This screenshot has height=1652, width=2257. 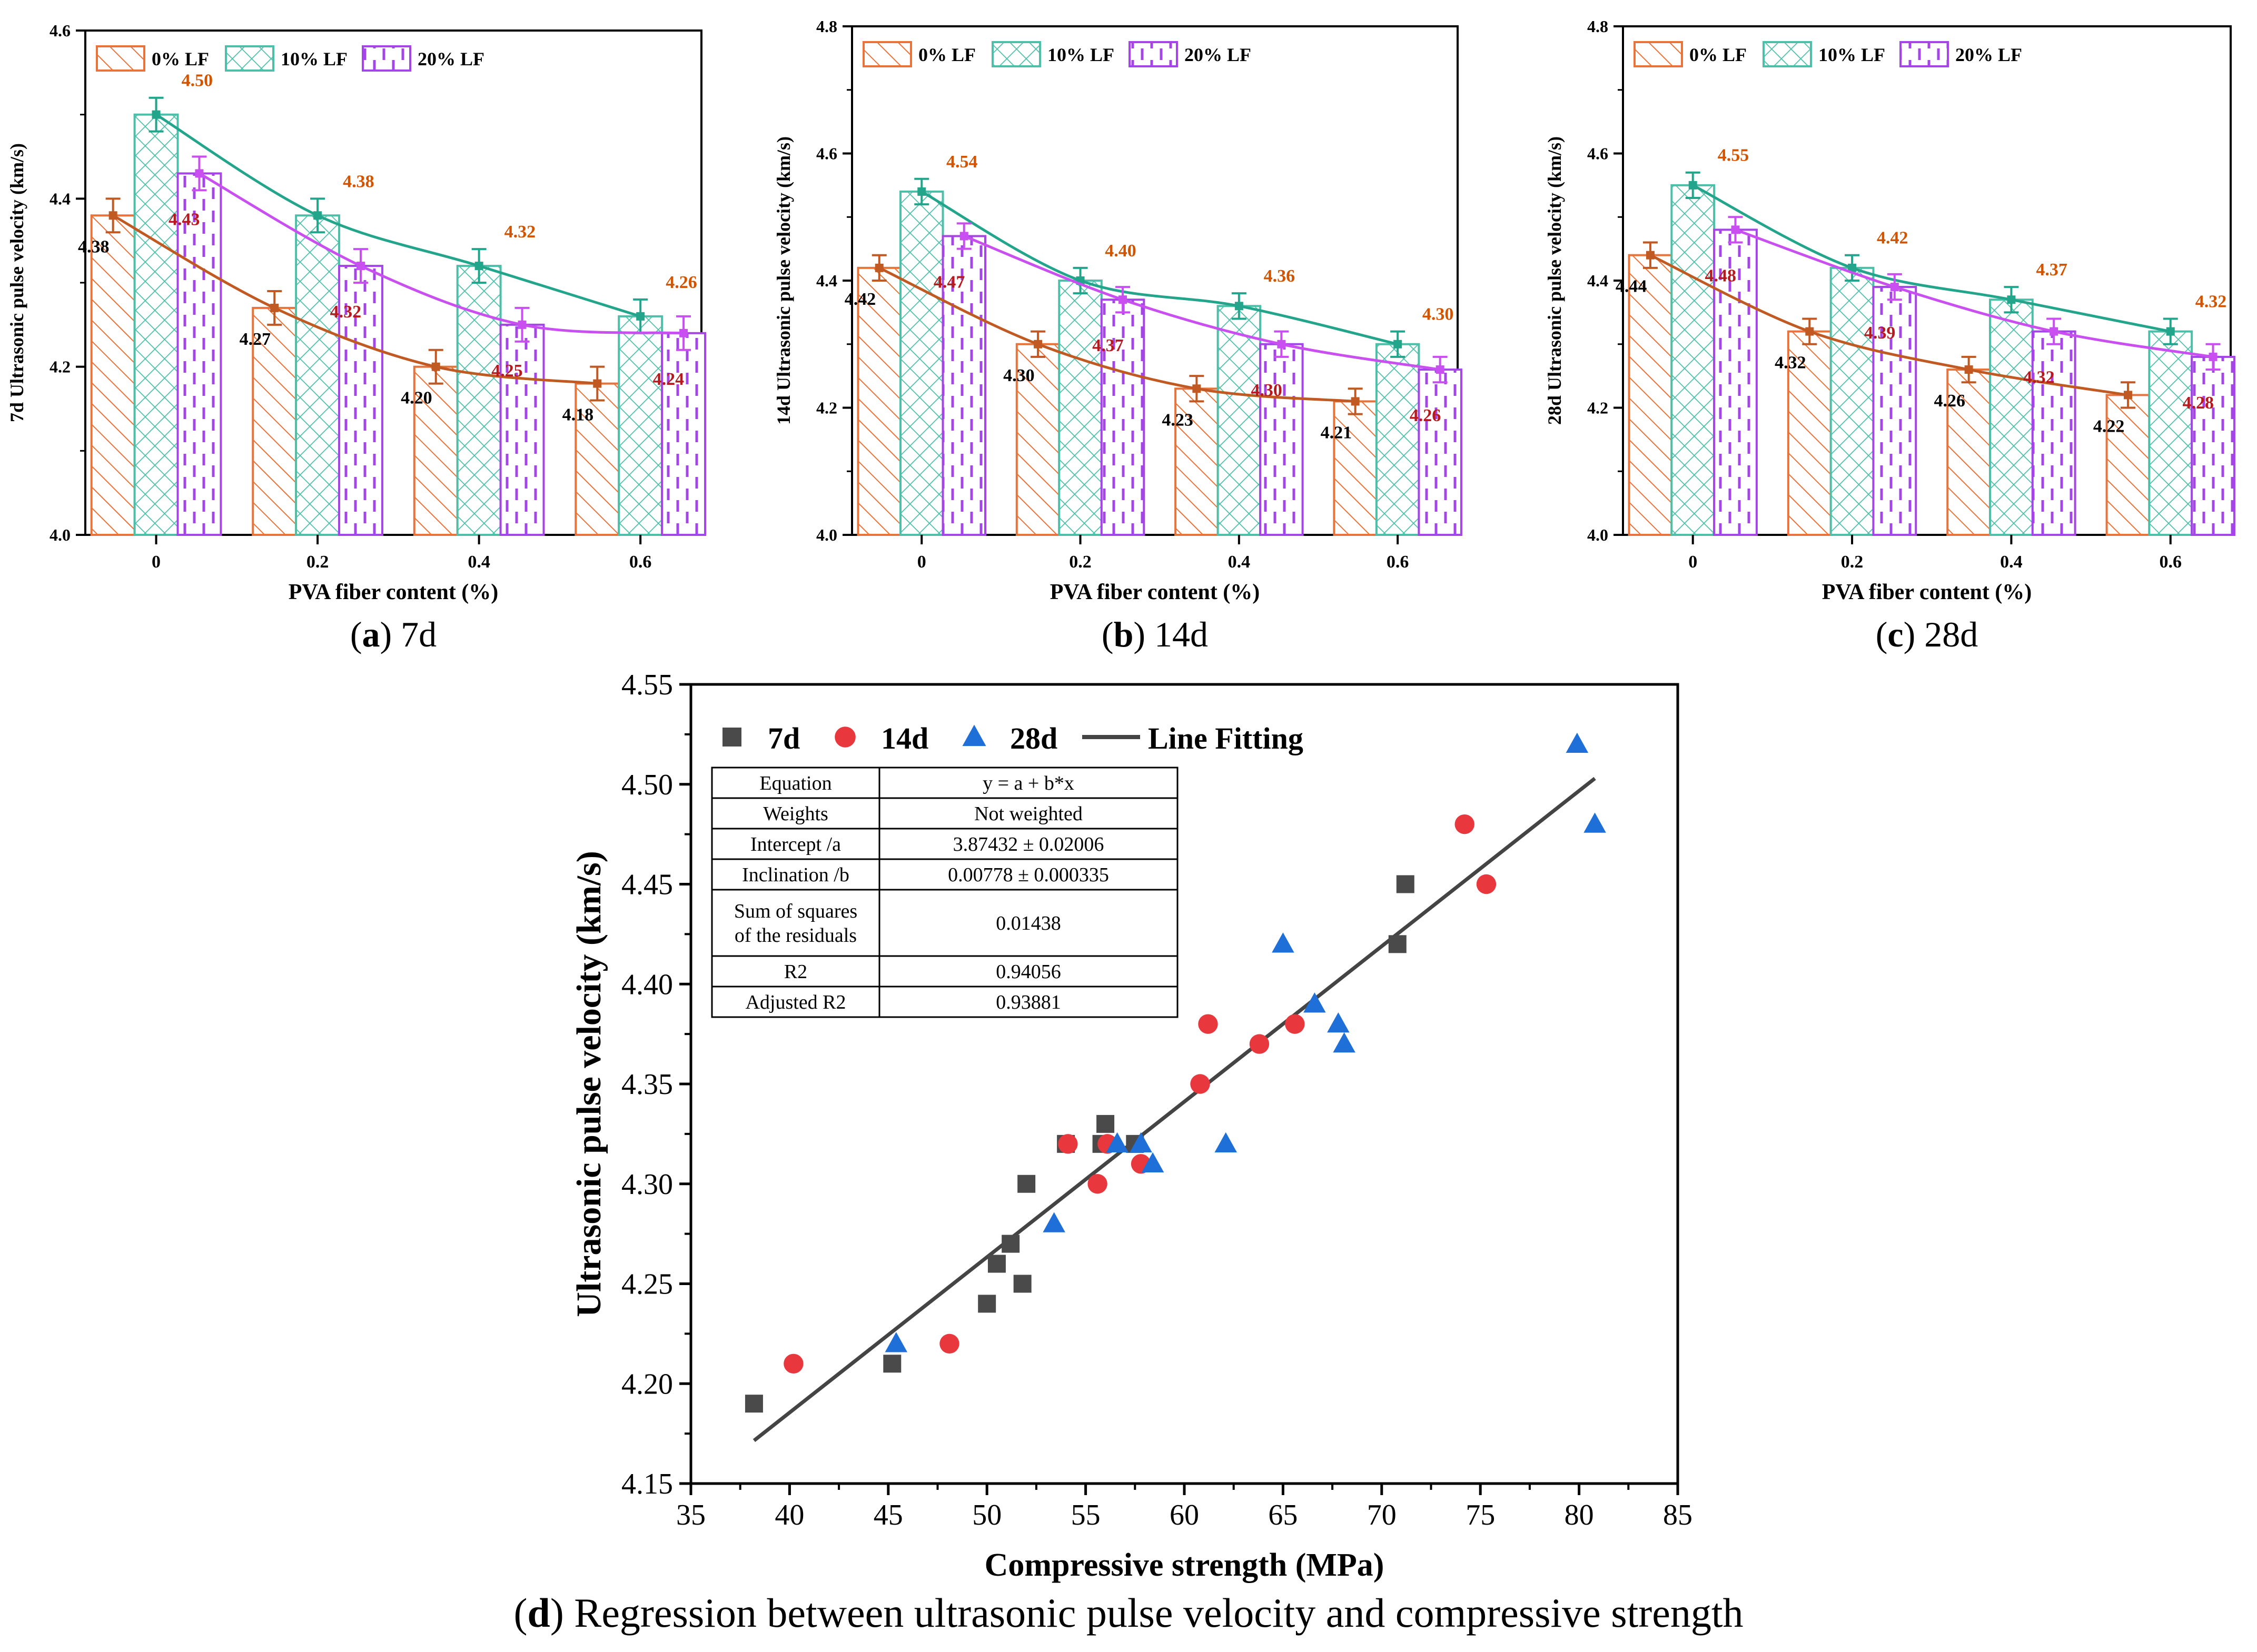 I want to click on legend-label: 20% LF, so click(x=1988, y=54).